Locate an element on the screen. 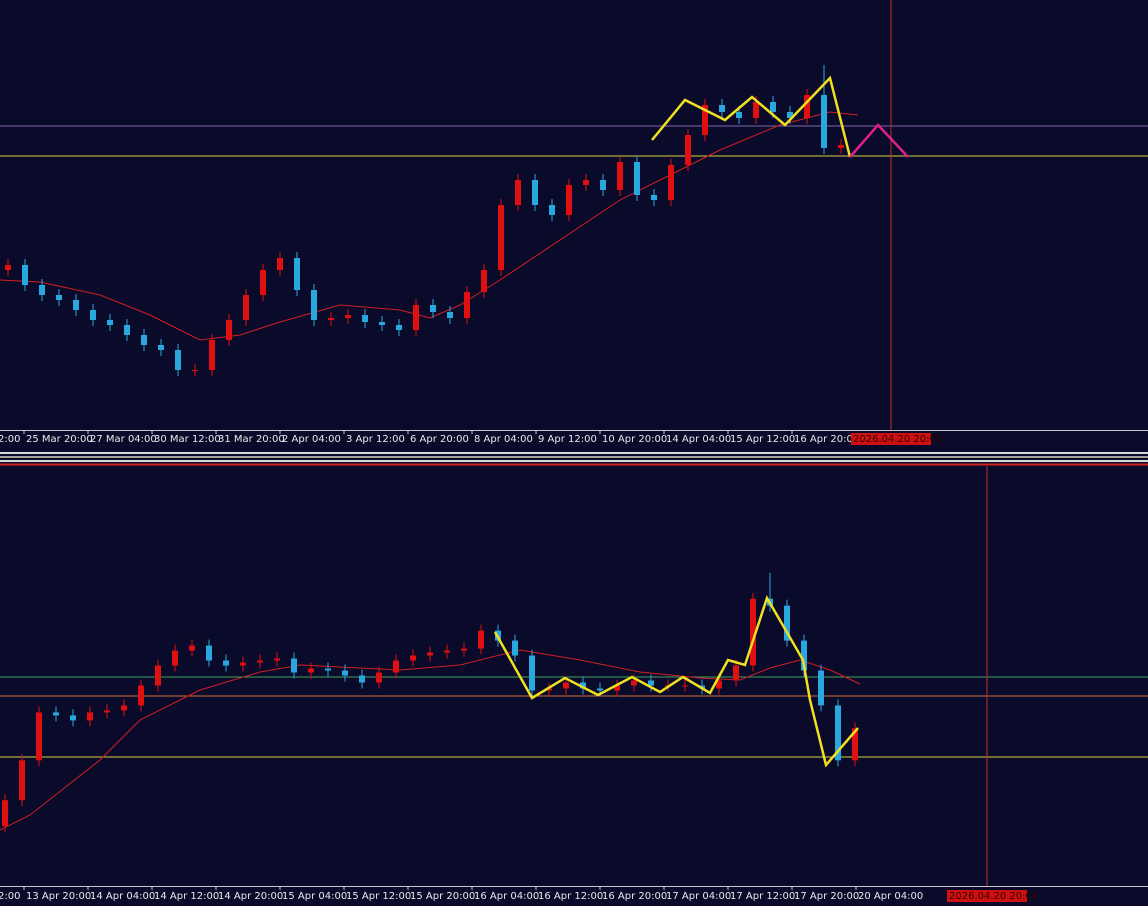  x-tick-label: 16 Apr 04:00 is located at coordinates (506, 896).